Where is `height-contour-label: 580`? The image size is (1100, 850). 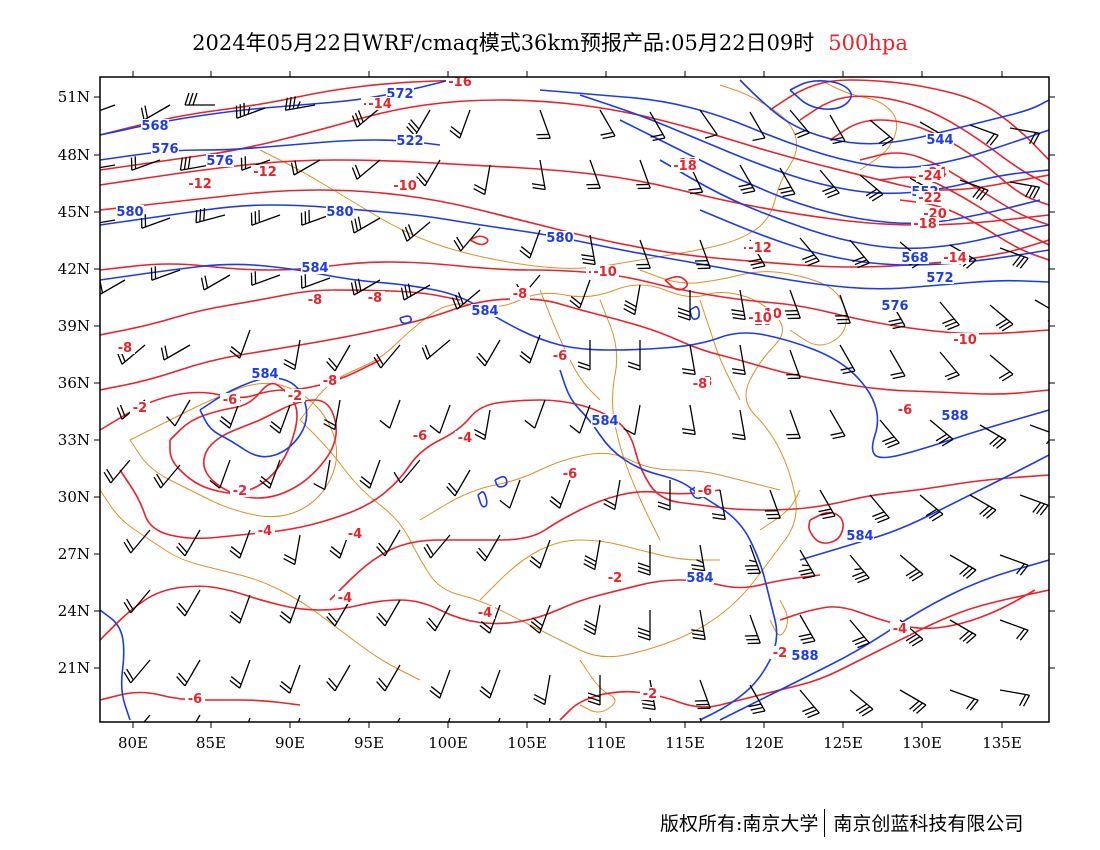
height-contour-label: 580 is located at coordinates (129, 212).